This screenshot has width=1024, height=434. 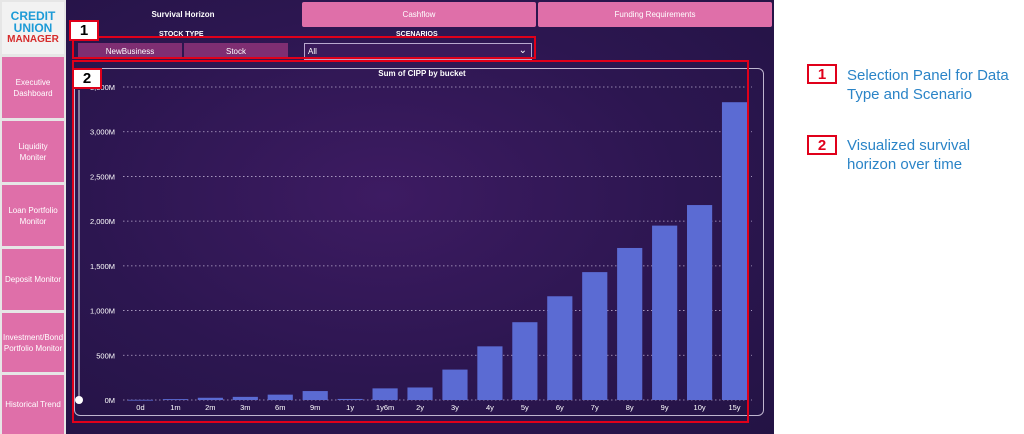 I want to click on bar-2m, so click(x=210, y=398).